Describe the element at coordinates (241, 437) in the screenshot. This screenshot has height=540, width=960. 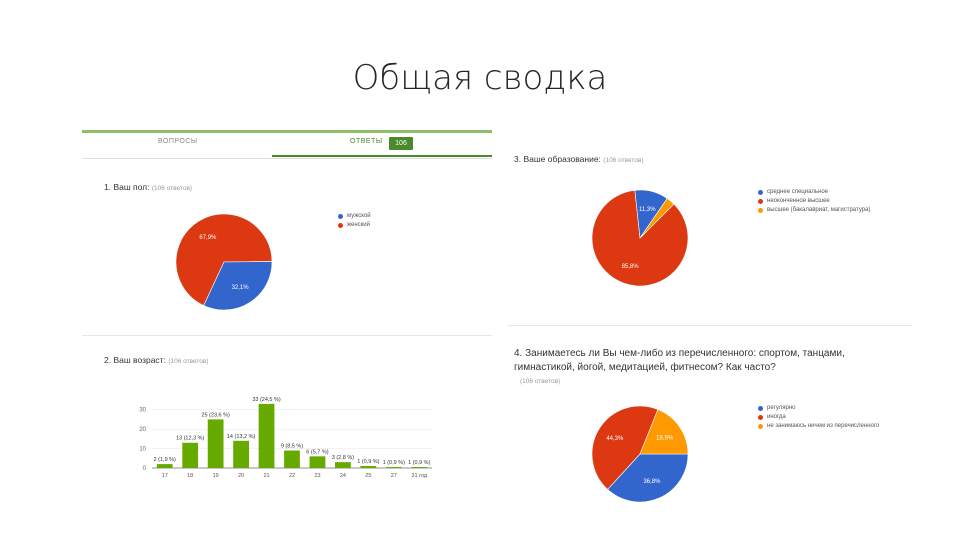
I see `q2-bar-label-3: 14 (13,2 %)` at that location.